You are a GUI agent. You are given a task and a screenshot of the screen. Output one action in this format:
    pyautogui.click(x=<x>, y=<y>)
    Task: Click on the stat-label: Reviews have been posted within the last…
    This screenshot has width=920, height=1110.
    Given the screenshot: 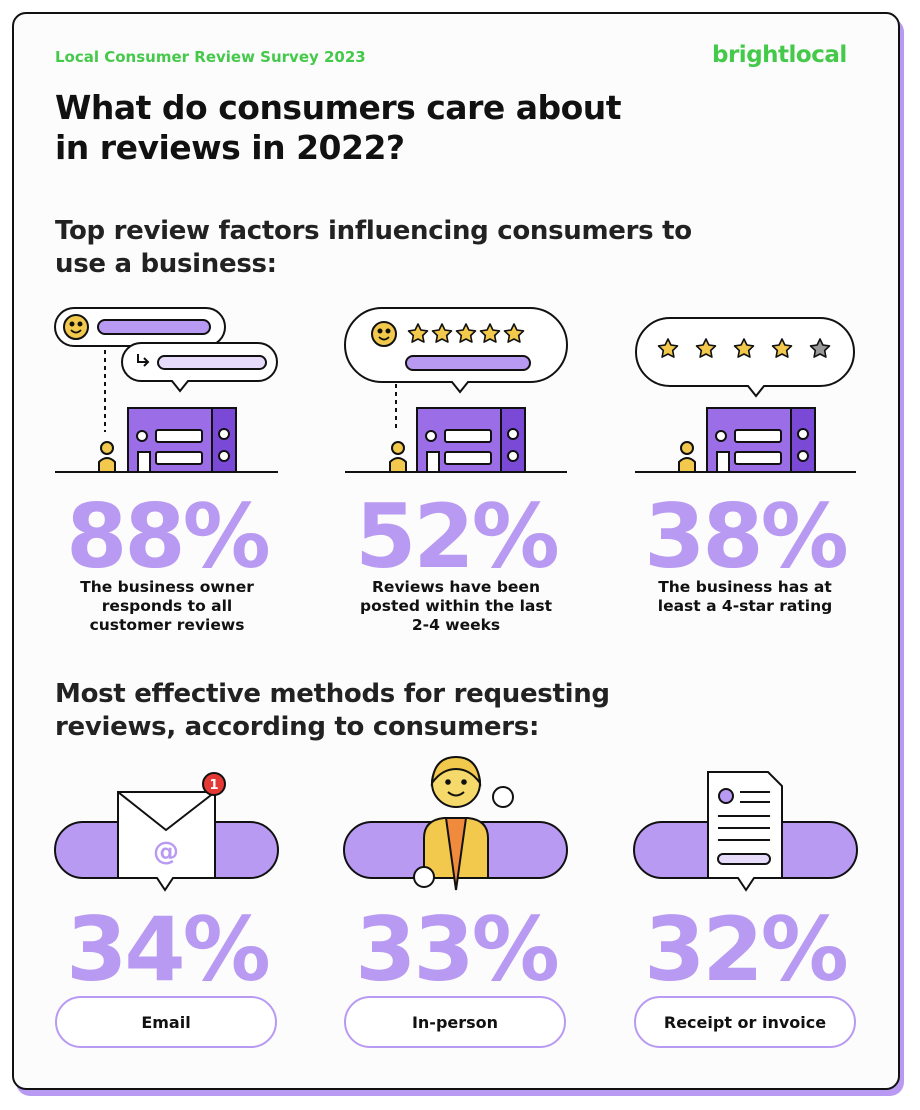 What is the action you would take?
    pyautogui.click(x=456, y=606)
    